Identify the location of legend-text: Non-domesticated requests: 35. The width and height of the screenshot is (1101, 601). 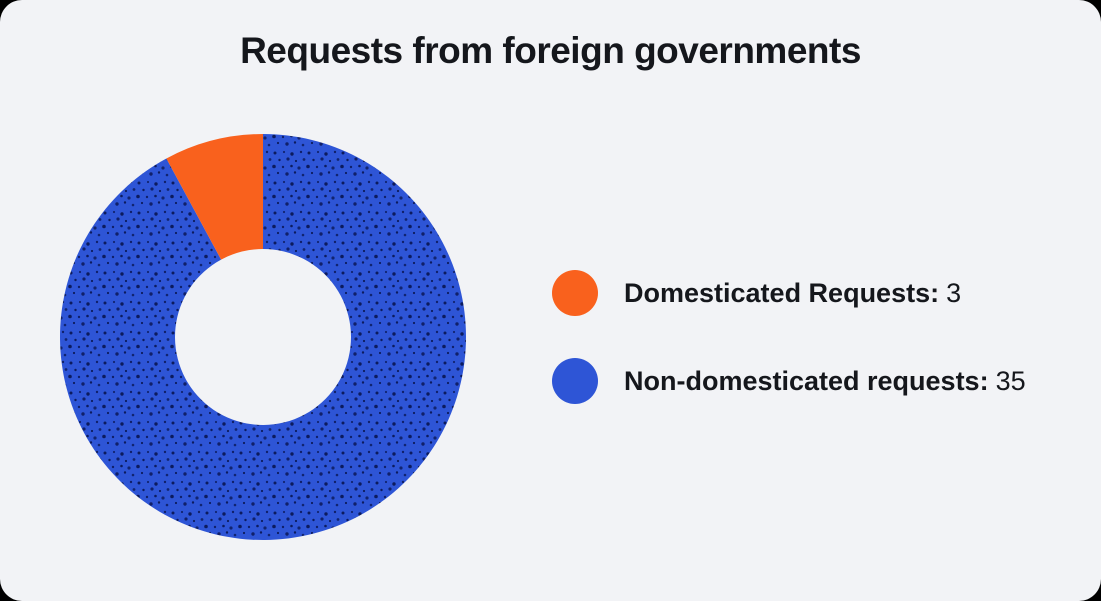
(825, 381).